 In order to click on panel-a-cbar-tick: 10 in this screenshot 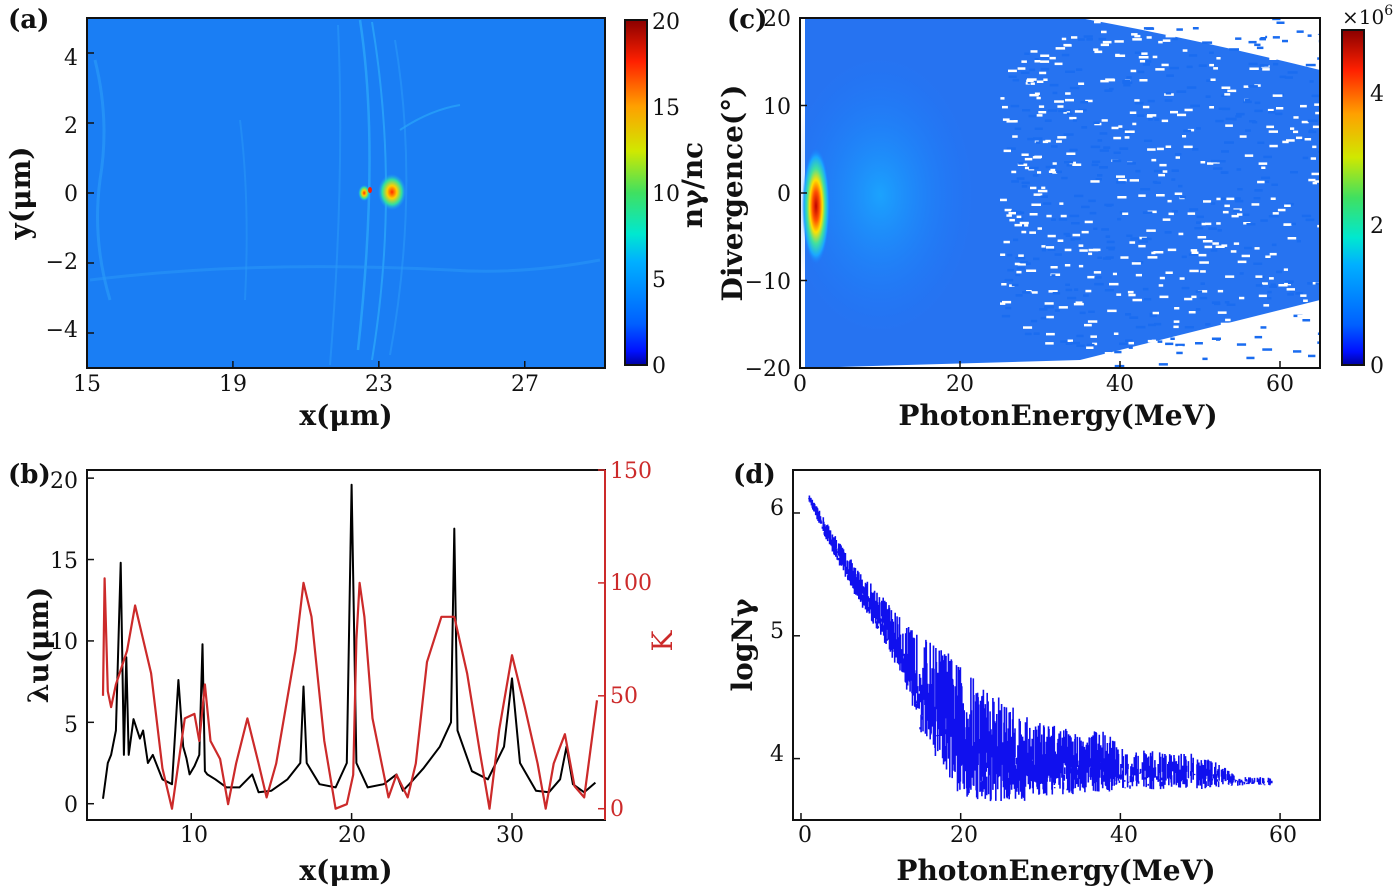, I will do `click(666, 194)`.